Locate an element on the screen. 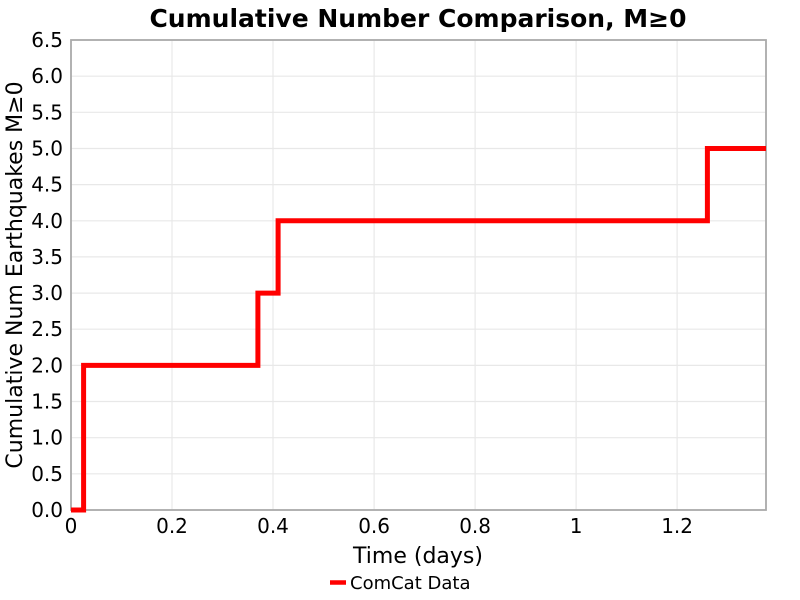 The height and width of the screenshot is (600, 800). x-tick-labels: 0 0.2 0.4 0.6 0.8 1 1.2 is located at coordinates (379, 526).